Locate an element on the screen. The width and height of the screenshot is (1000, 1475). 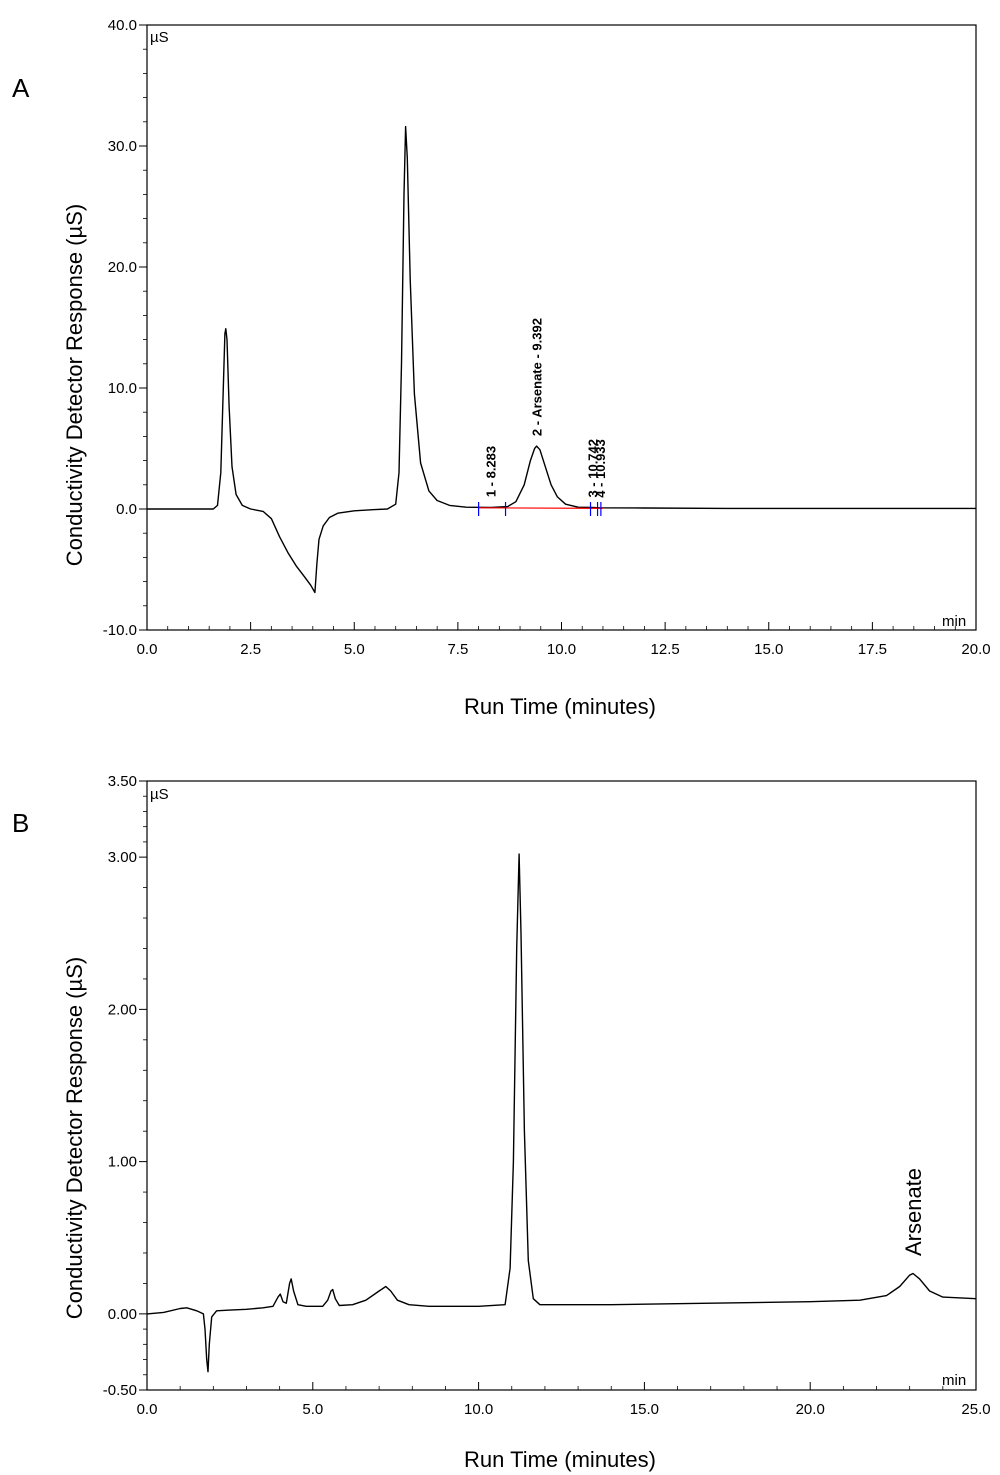
peak-annotation: Arsenate is located at coordinates (913, 1212).